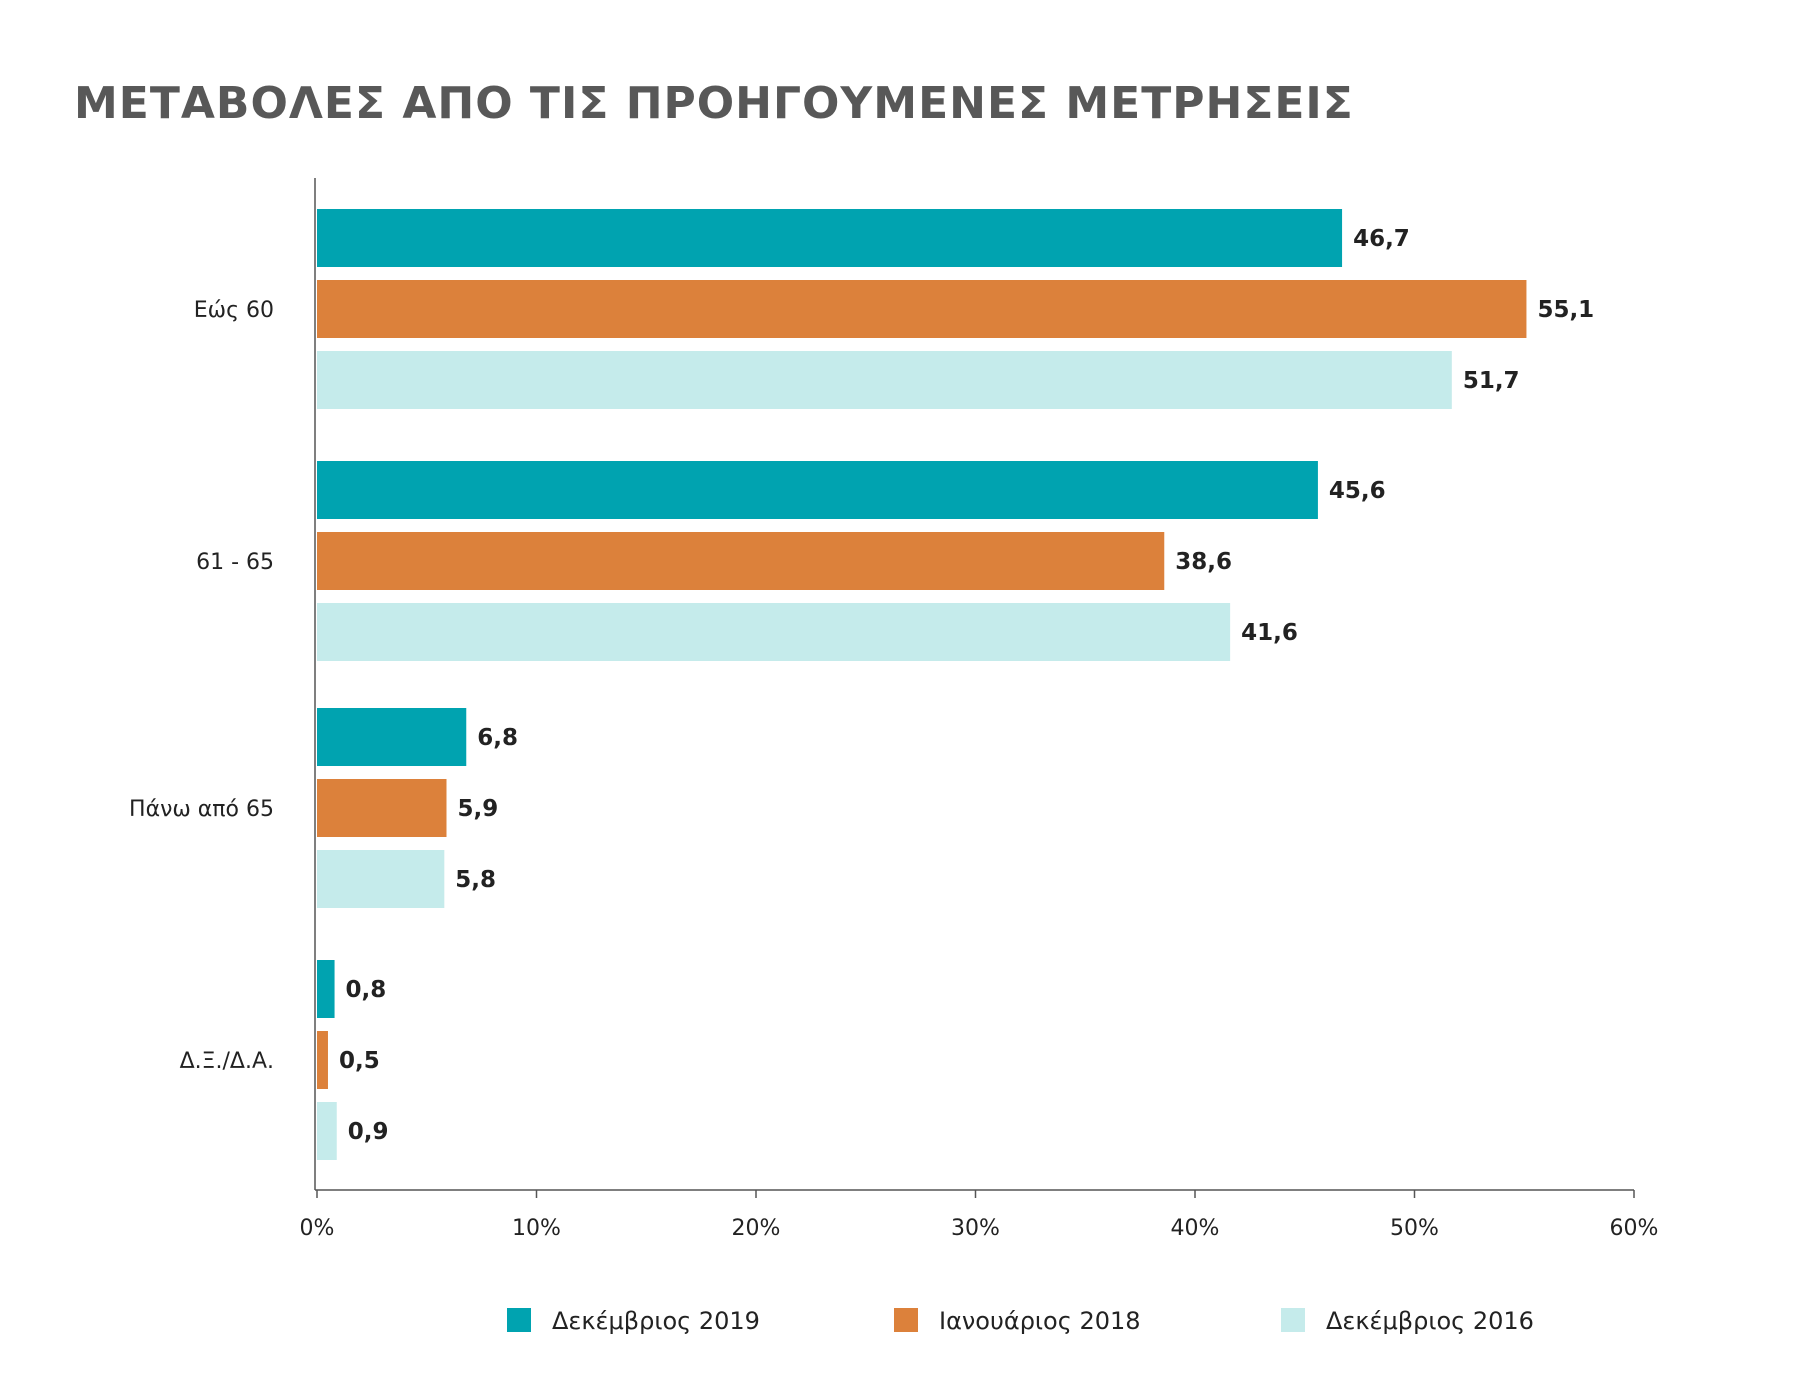 This screenshot has height=1392, width=1793. I want to click on data-label: 5,8, so click(475, 880).